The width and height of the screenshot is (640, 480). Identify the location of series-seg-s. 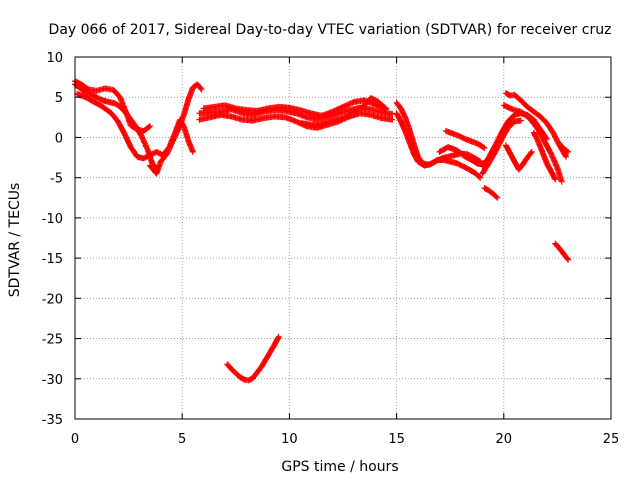
(518, 157).